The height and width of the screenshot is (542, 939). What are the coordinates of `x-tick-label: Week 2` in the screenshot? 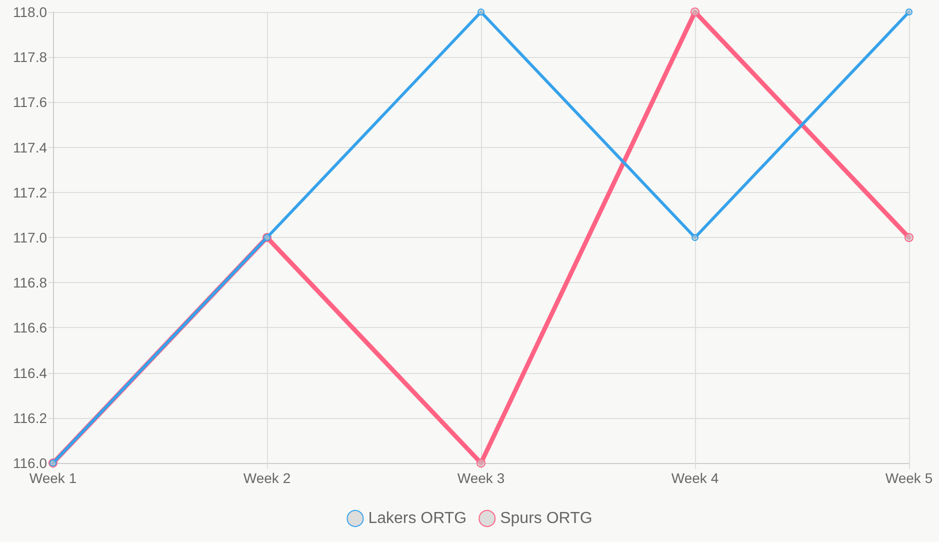 It's located at (267, 478).